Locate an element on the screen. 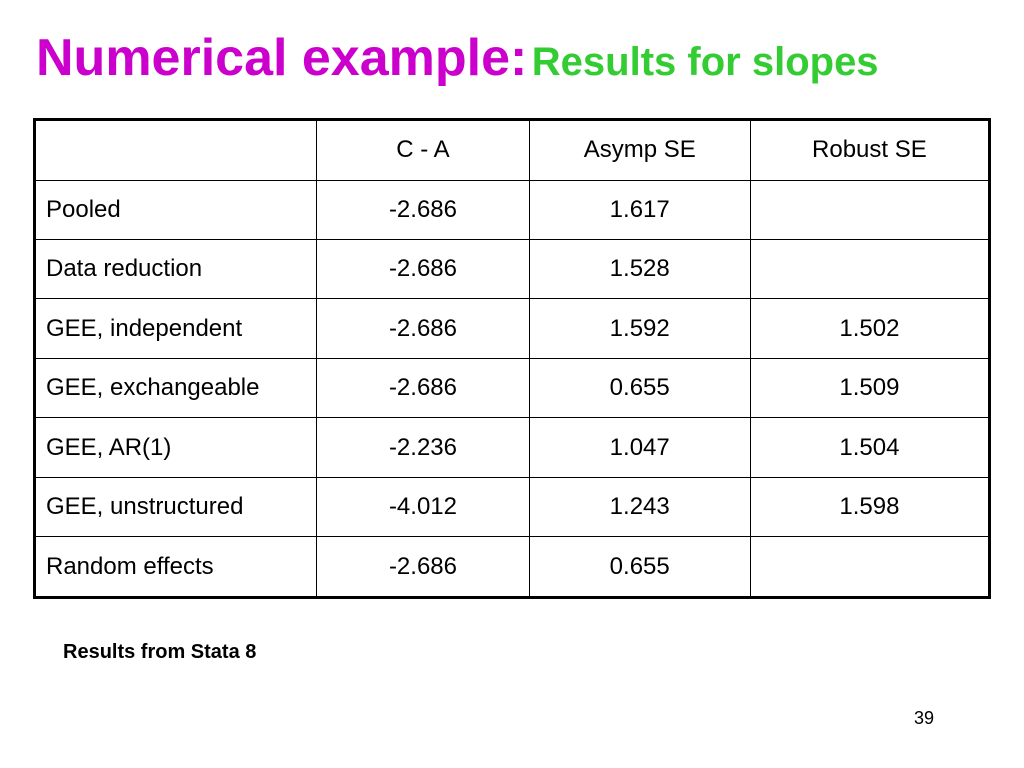 The image size is (1024, 768). table-row: GEE, exchangeable -2.686 0.655 1.509 is located at coordinates (512, 388).